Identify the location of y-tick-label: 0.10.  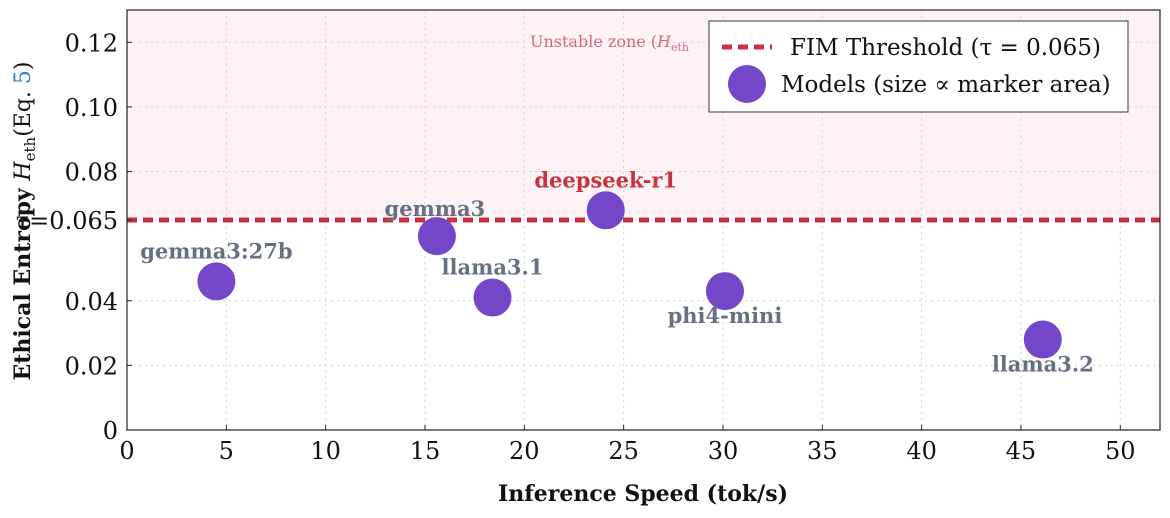
(91, 108).